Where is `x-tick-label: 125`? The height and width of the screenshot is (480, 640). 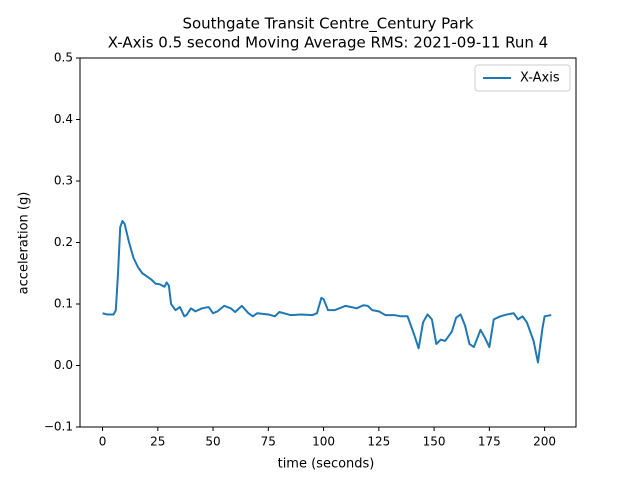
x-tick-label: 125 is located at coordinates (378, 442).